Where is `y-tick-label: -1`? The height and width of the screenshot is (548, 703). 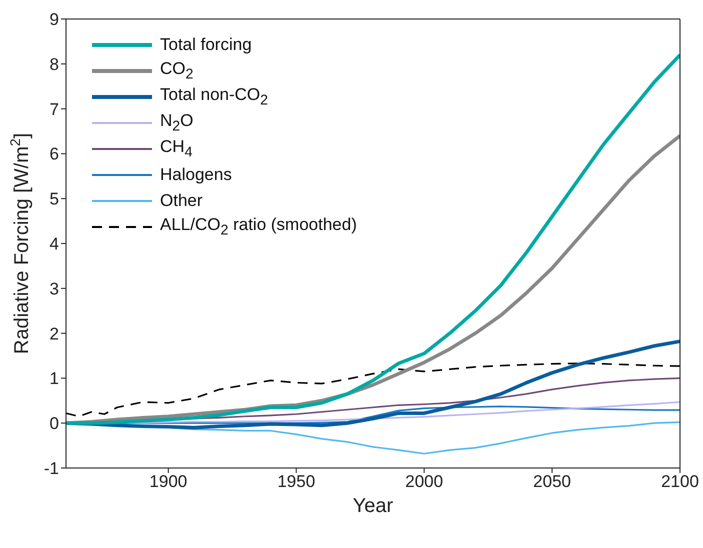
y-tick-label: -1 is located at coordinates (51, 468).